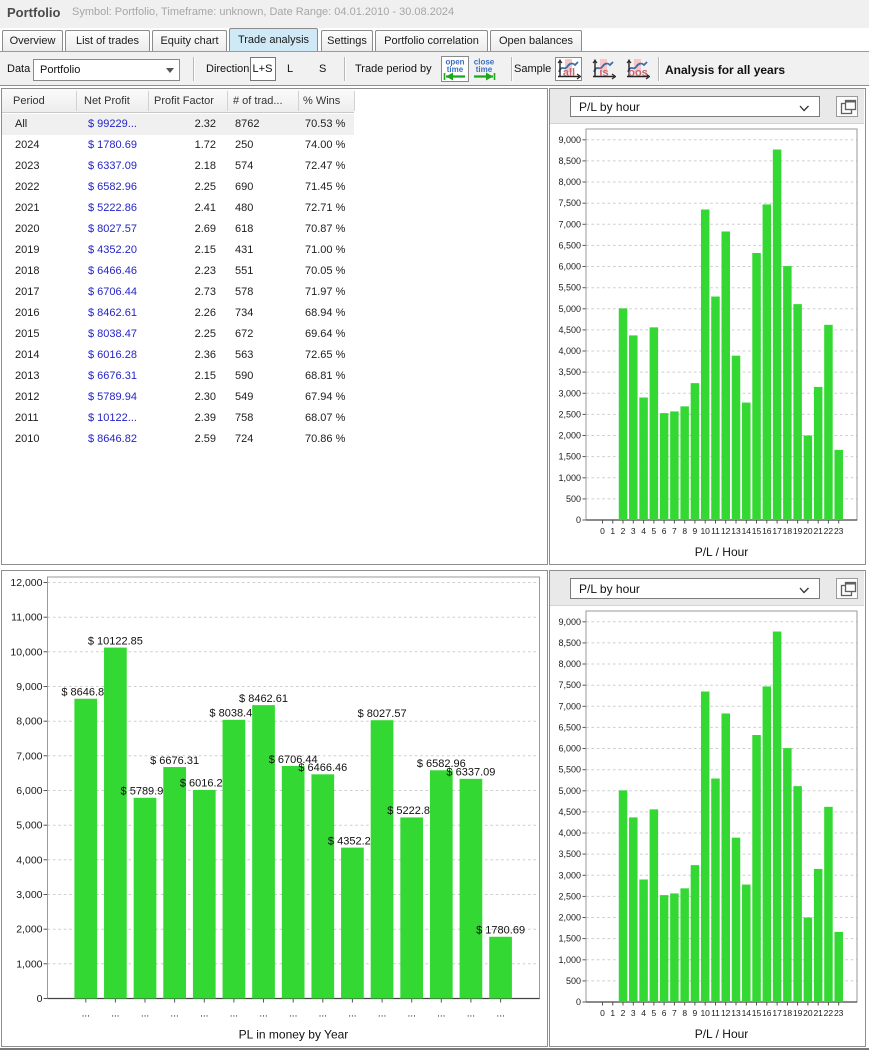 The height and width of the screenshot is (1050, 869). Describe the element at coordinates (115, 641) in the screenshot. I see `svg-text: $ 10122.85` at that location.